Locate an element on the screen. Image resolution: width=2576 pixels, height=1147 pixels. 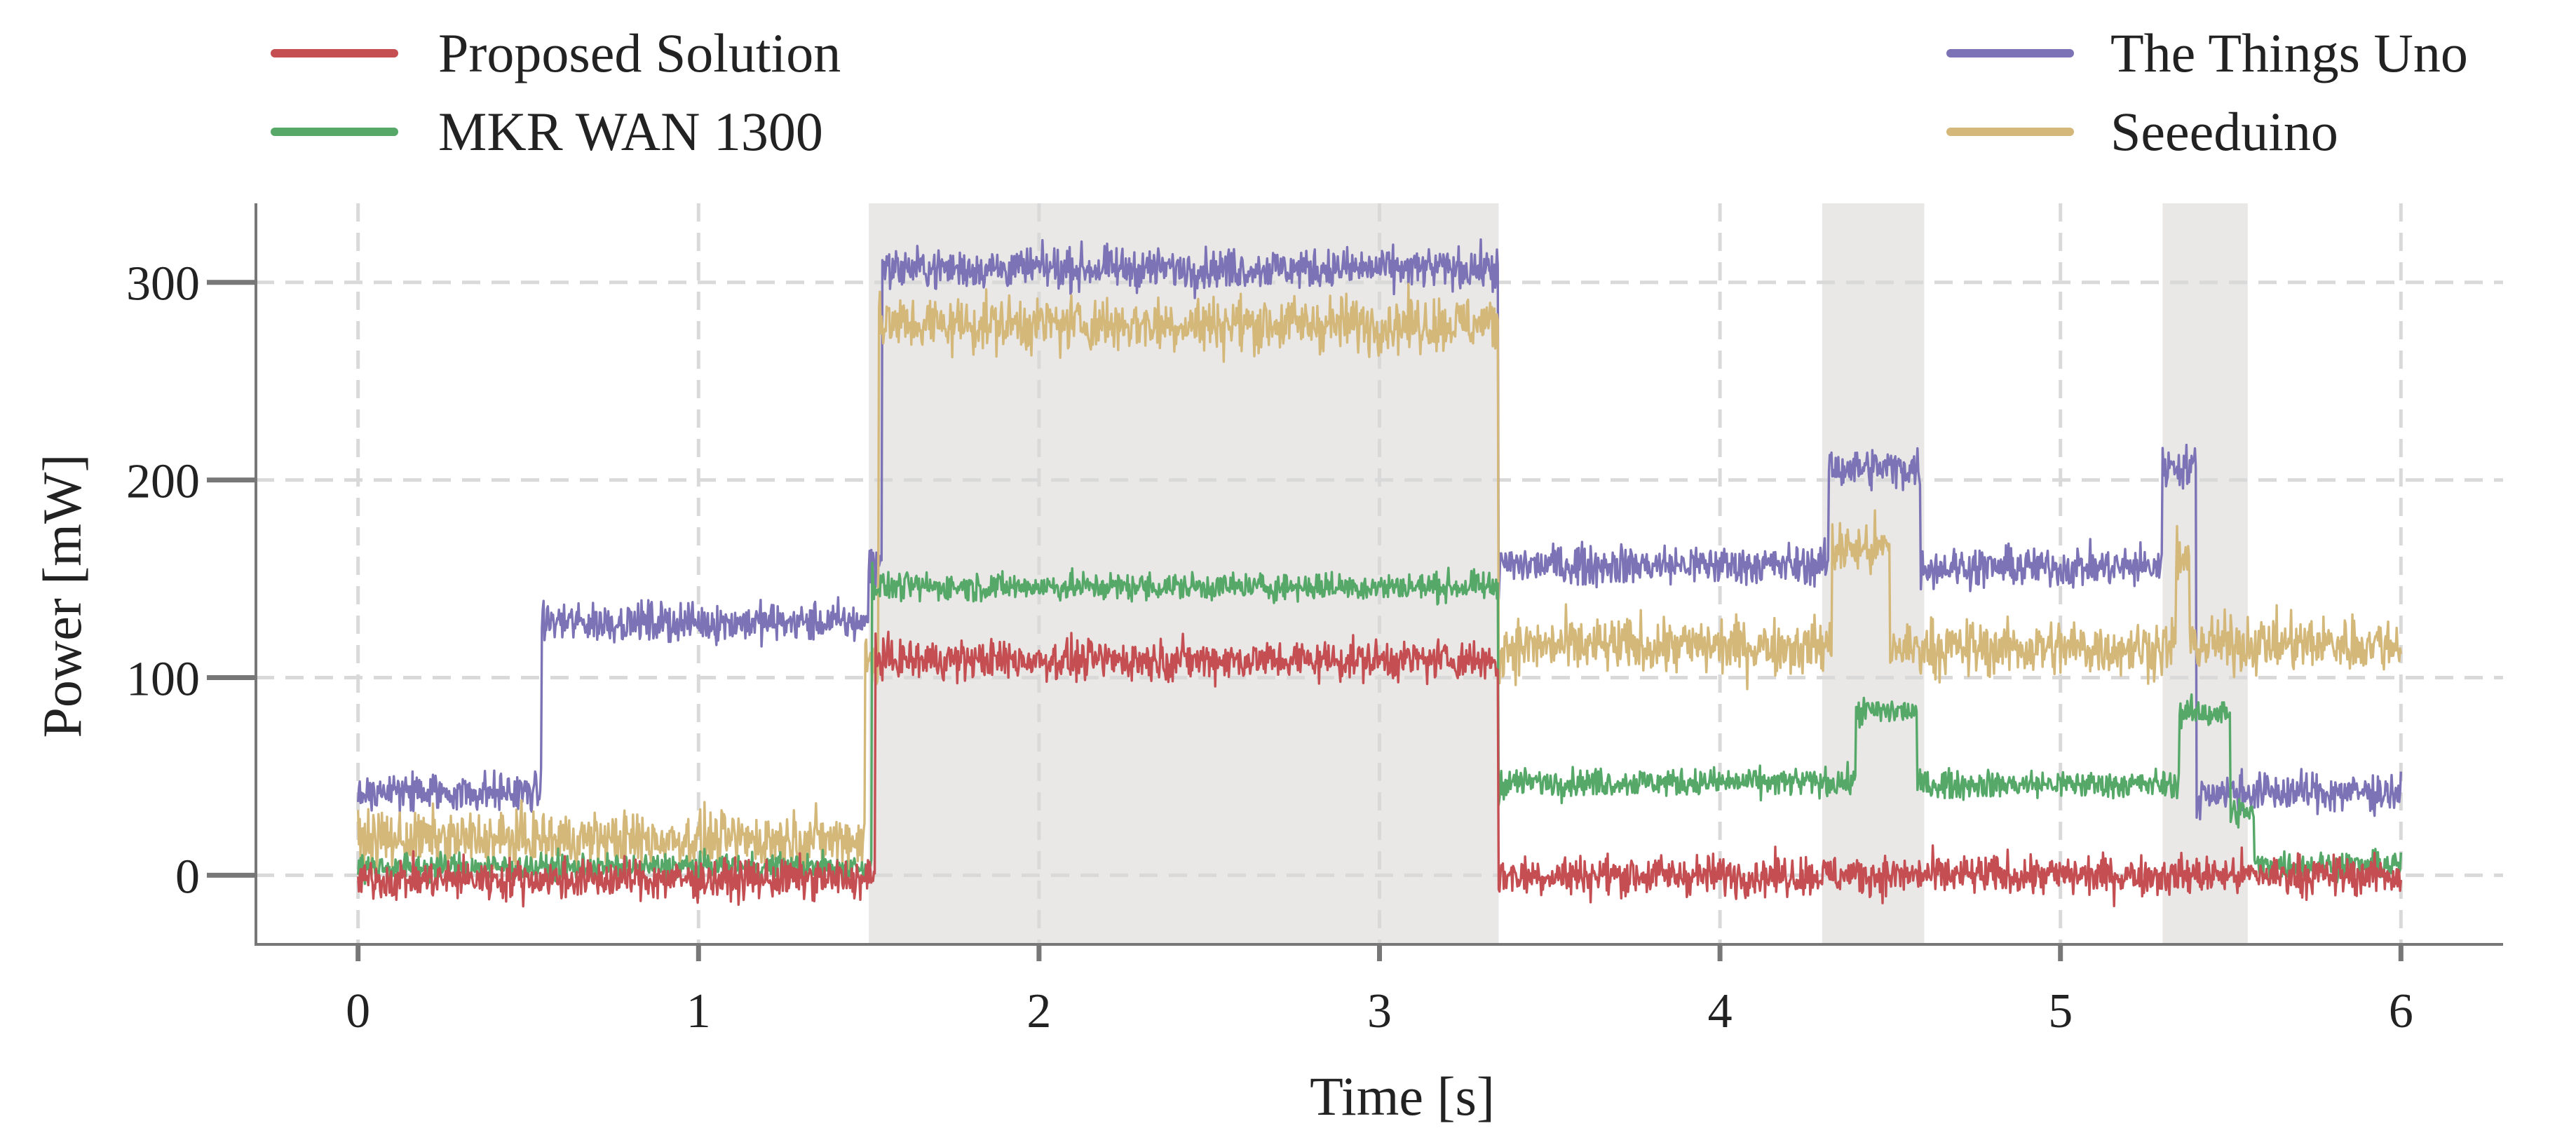
legend-item-proposed-solution: Proposed Solution is located at coordinates (556, 52).